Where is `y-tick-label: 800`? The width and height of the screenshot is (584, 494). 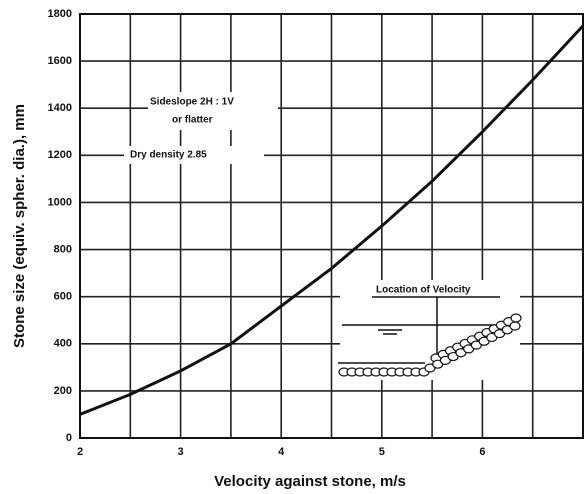
y-tick-label: 800 is located at coordinates (63, 249).